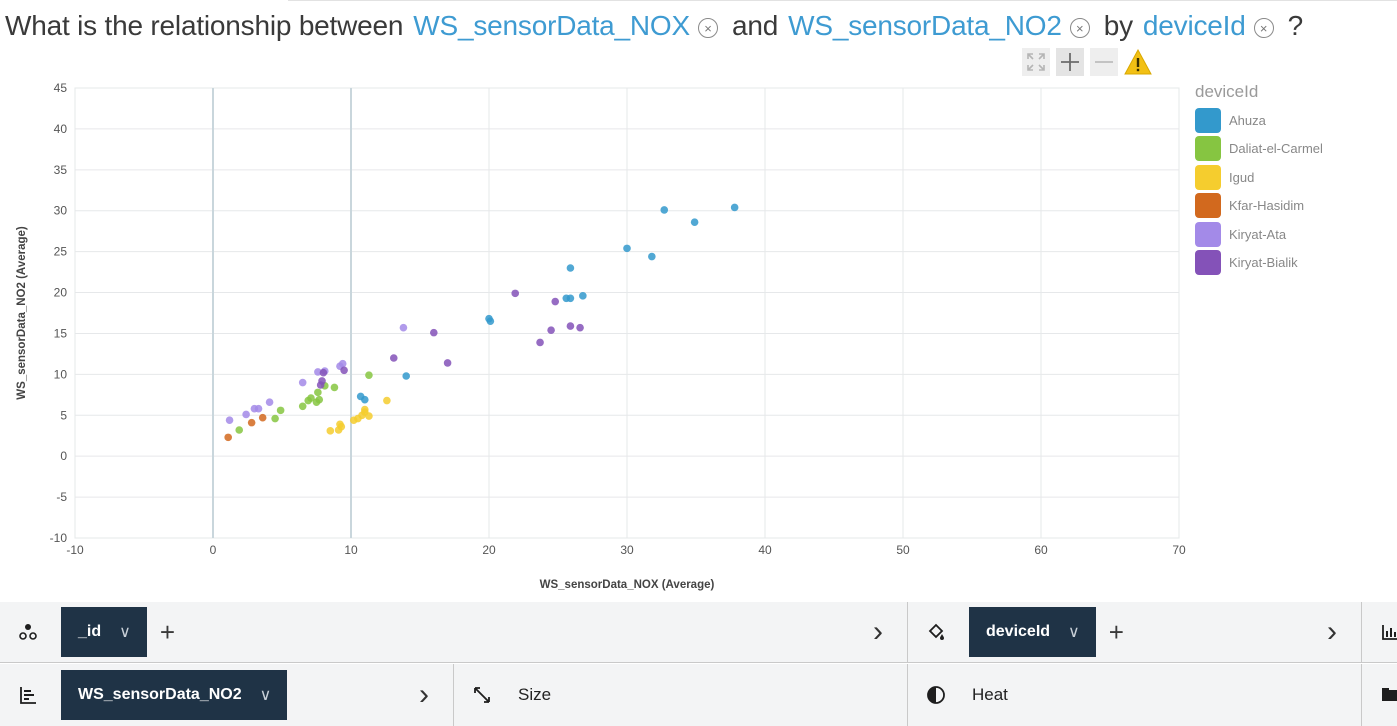 This screenshot has height=726, width=1397. Describe the element at coordinates (1259, 234) in the screenshot. I see `legend-item-kiryat-ata: Kiryat-Ata` at that location.